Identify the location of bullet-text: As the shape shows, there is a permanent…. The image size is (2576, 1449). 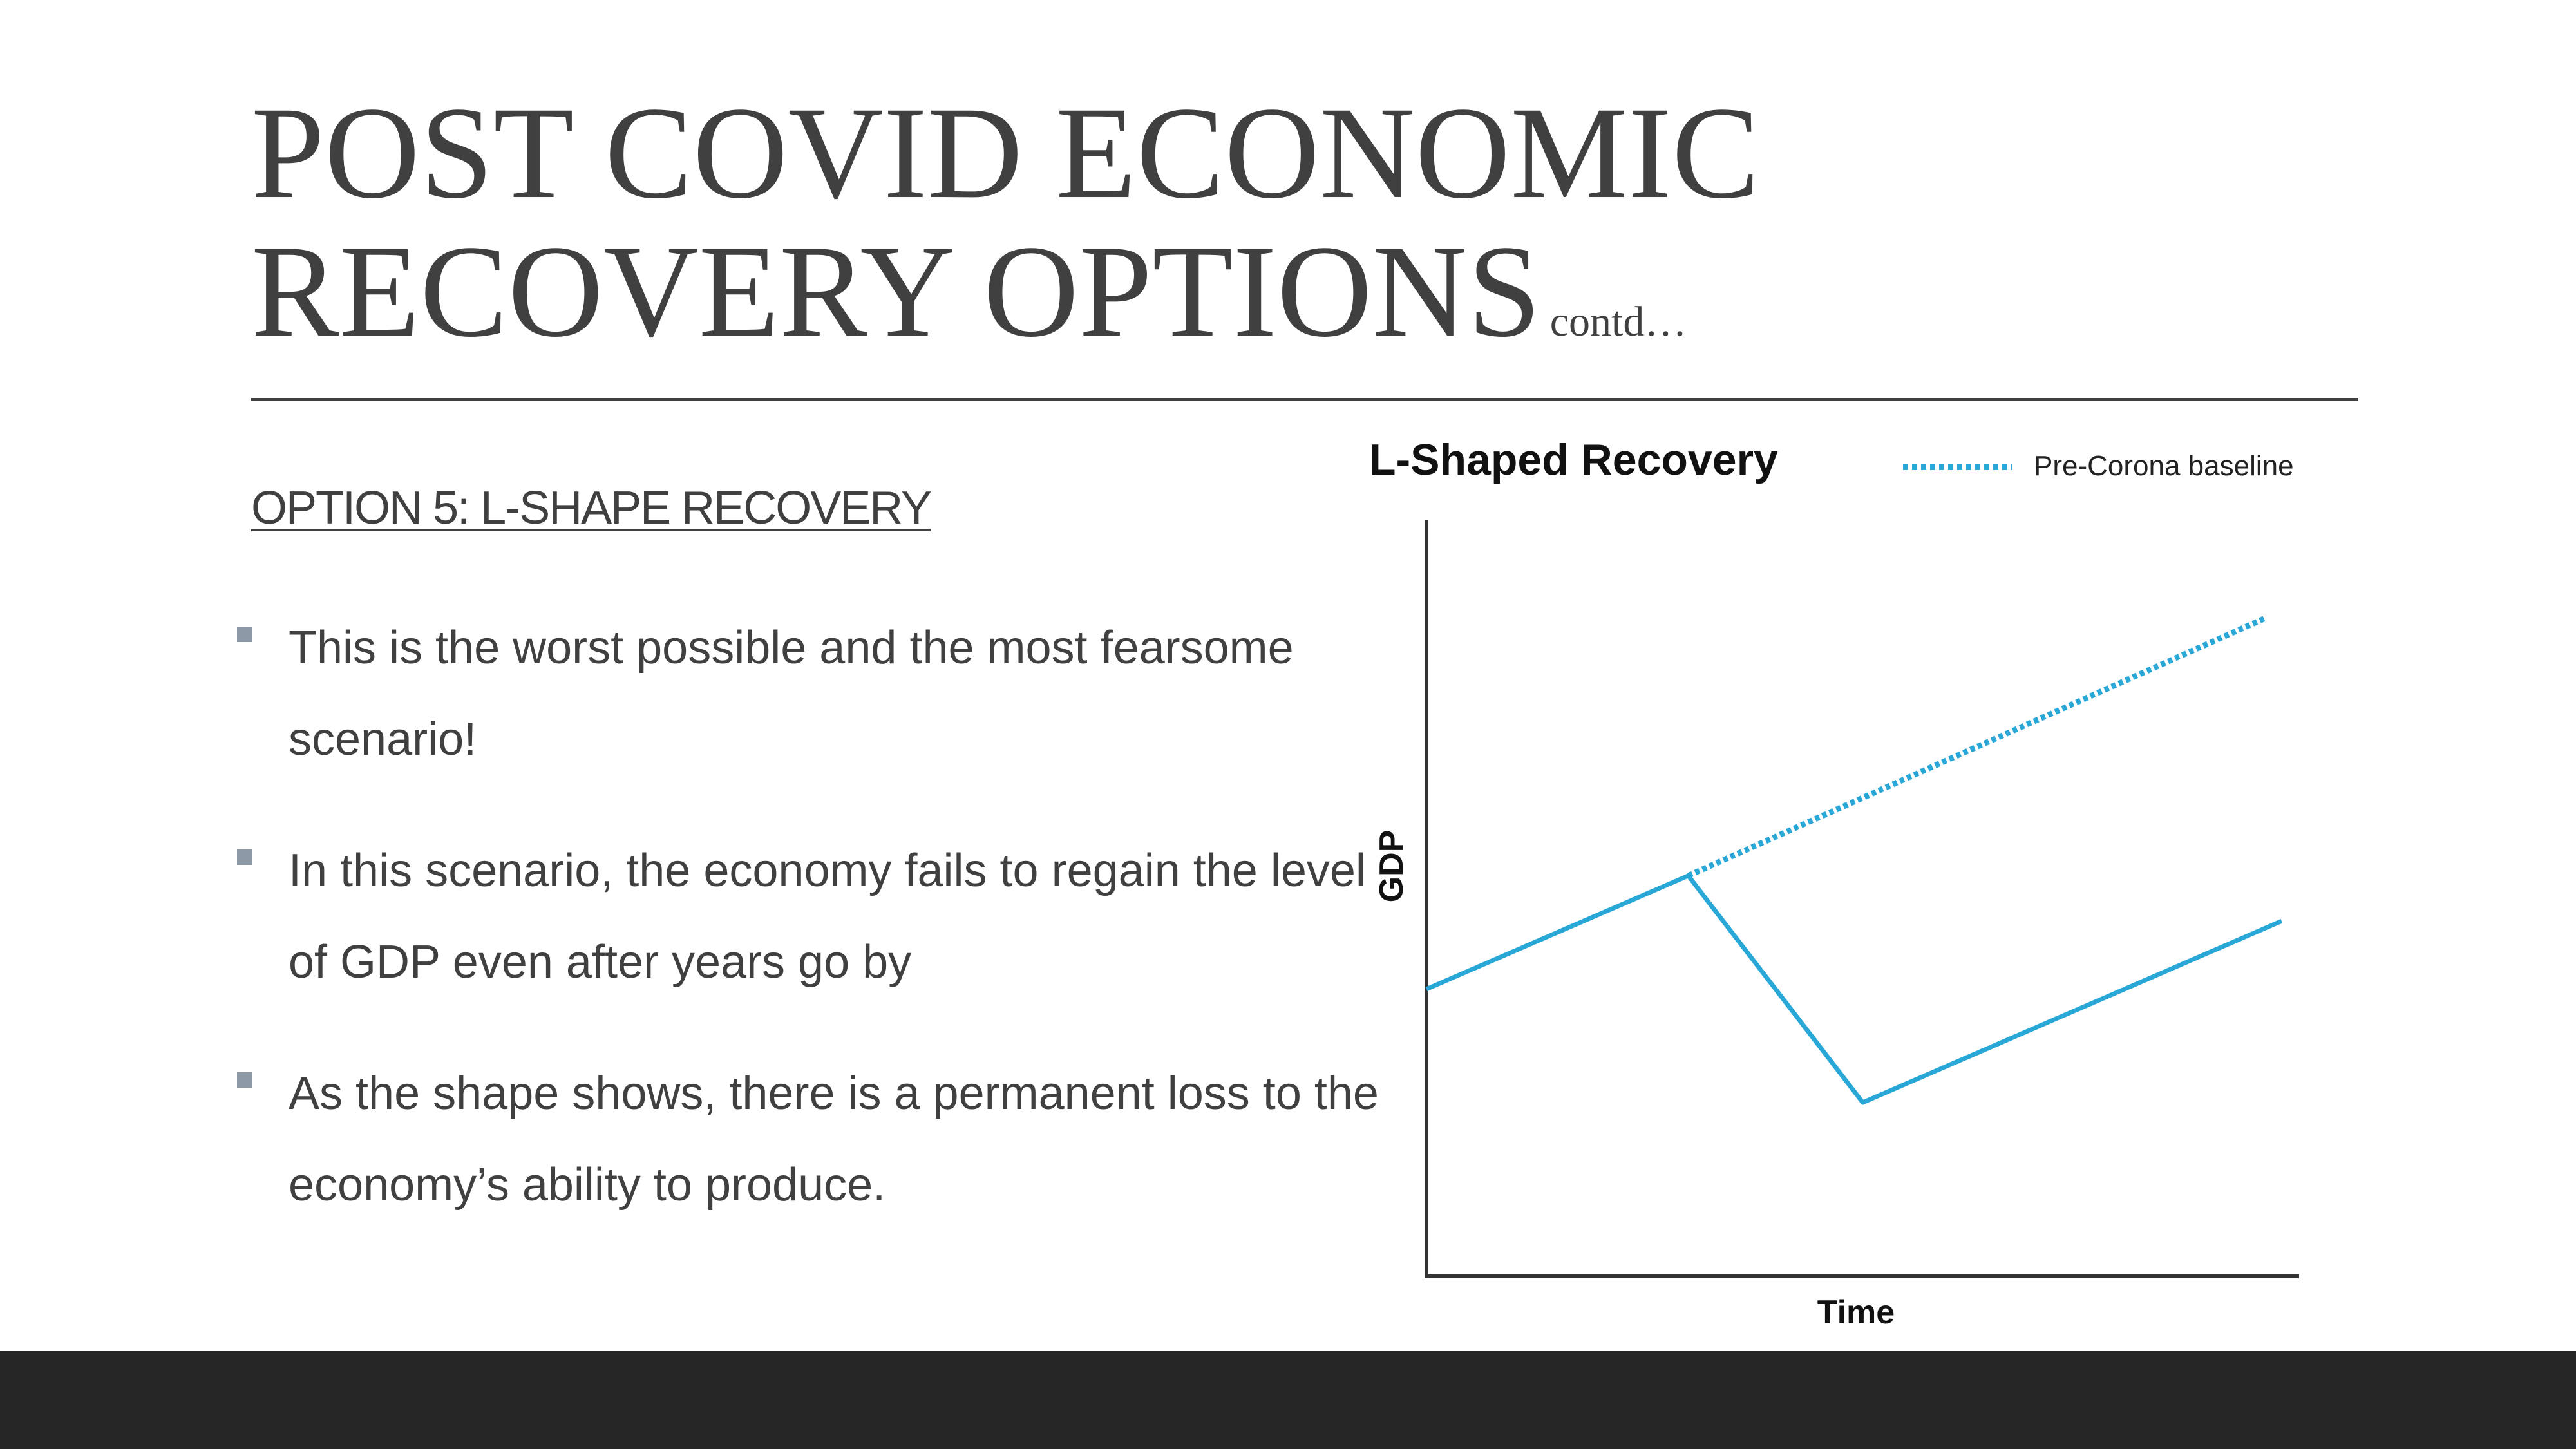
(834, 1139).